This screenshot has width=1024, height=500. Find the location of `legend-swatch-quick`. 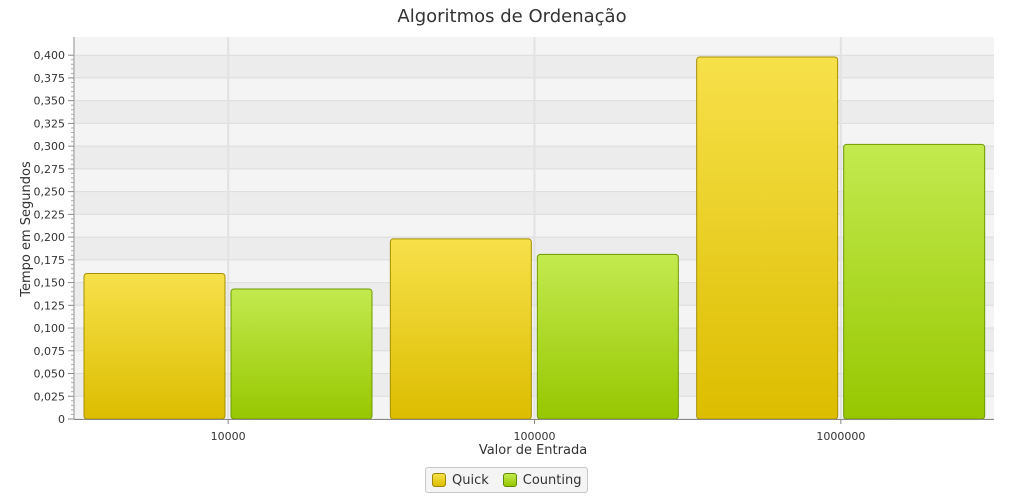

legend-swatch-quick is located at coordinates (439, 480).